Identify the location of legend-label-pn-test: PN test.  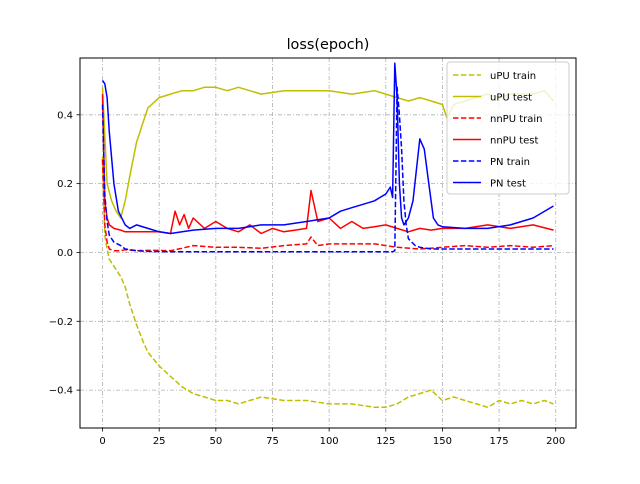
(508, 184).